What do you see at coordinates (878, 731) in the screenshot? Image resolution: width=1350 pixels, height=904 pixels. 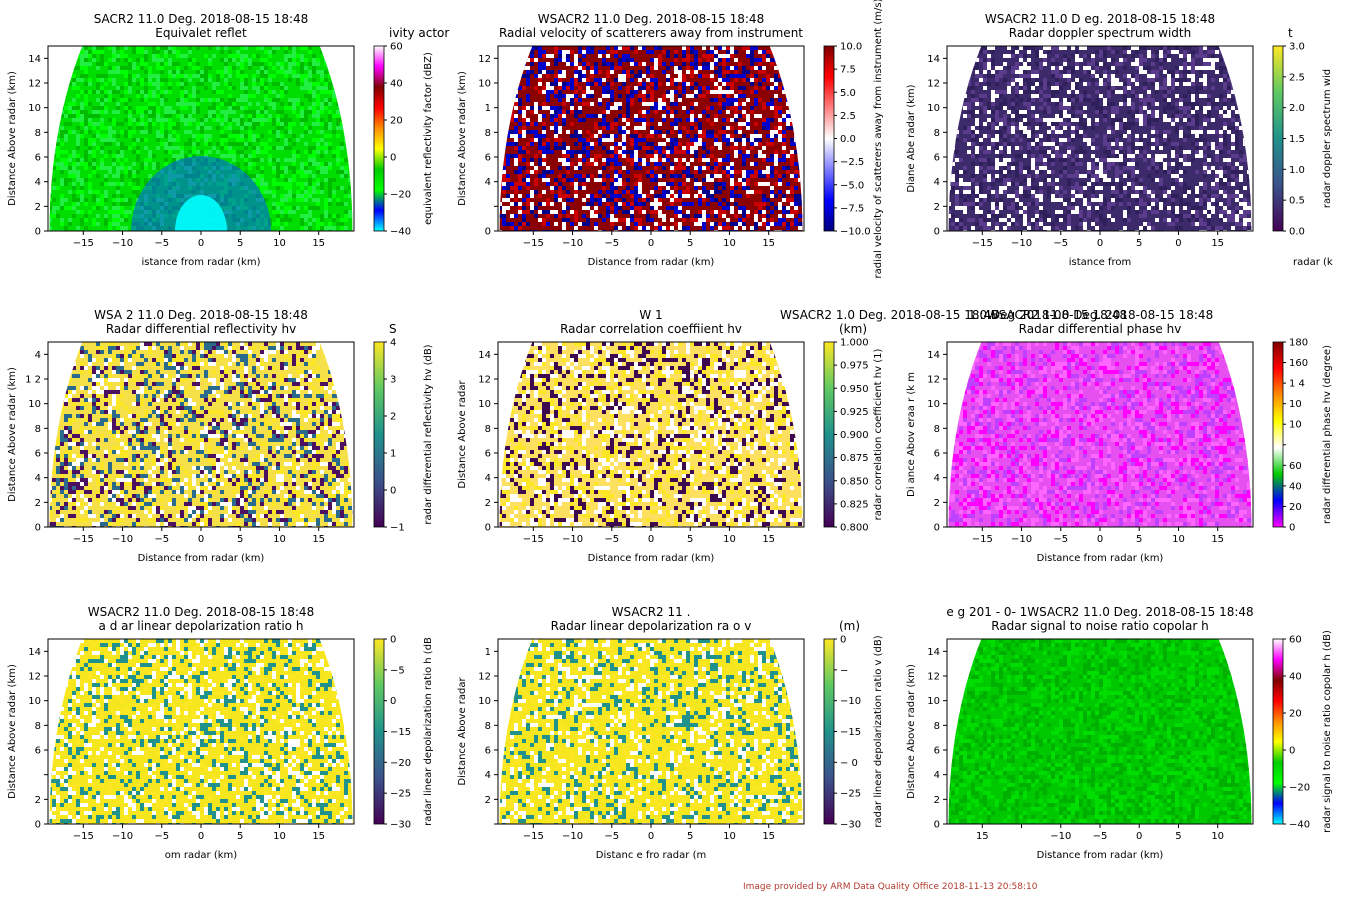 I see `colorbar-label: radar linear depolarization ratio v (dB)` at bounding box center [878, 731].